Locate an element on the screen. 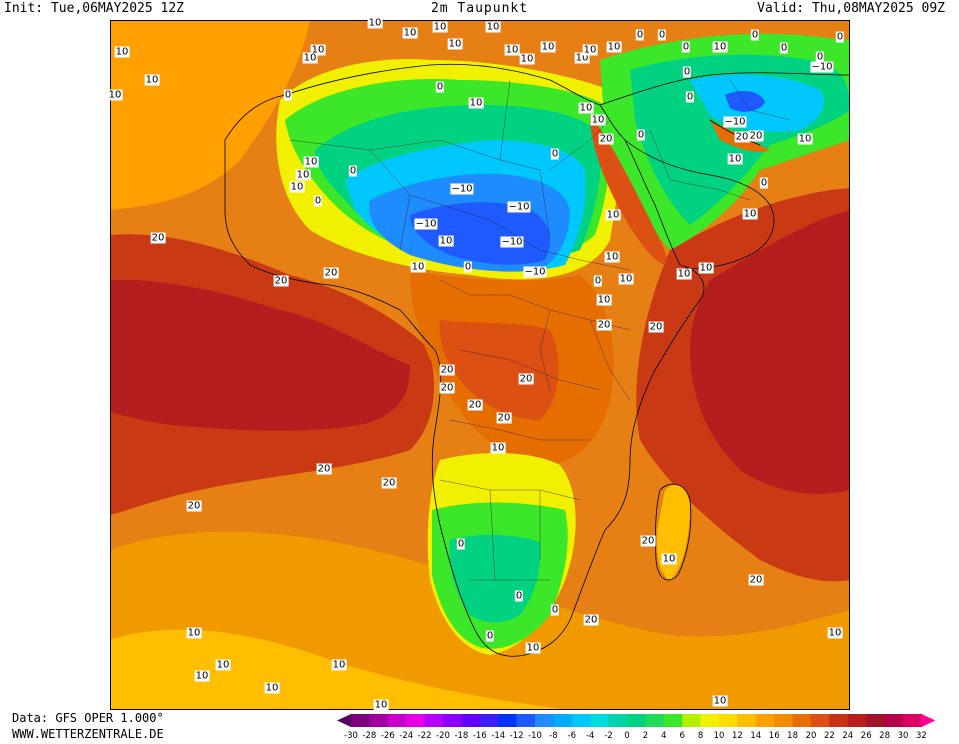  legend-tick-label: -8 is located at coordinates (553, 735).